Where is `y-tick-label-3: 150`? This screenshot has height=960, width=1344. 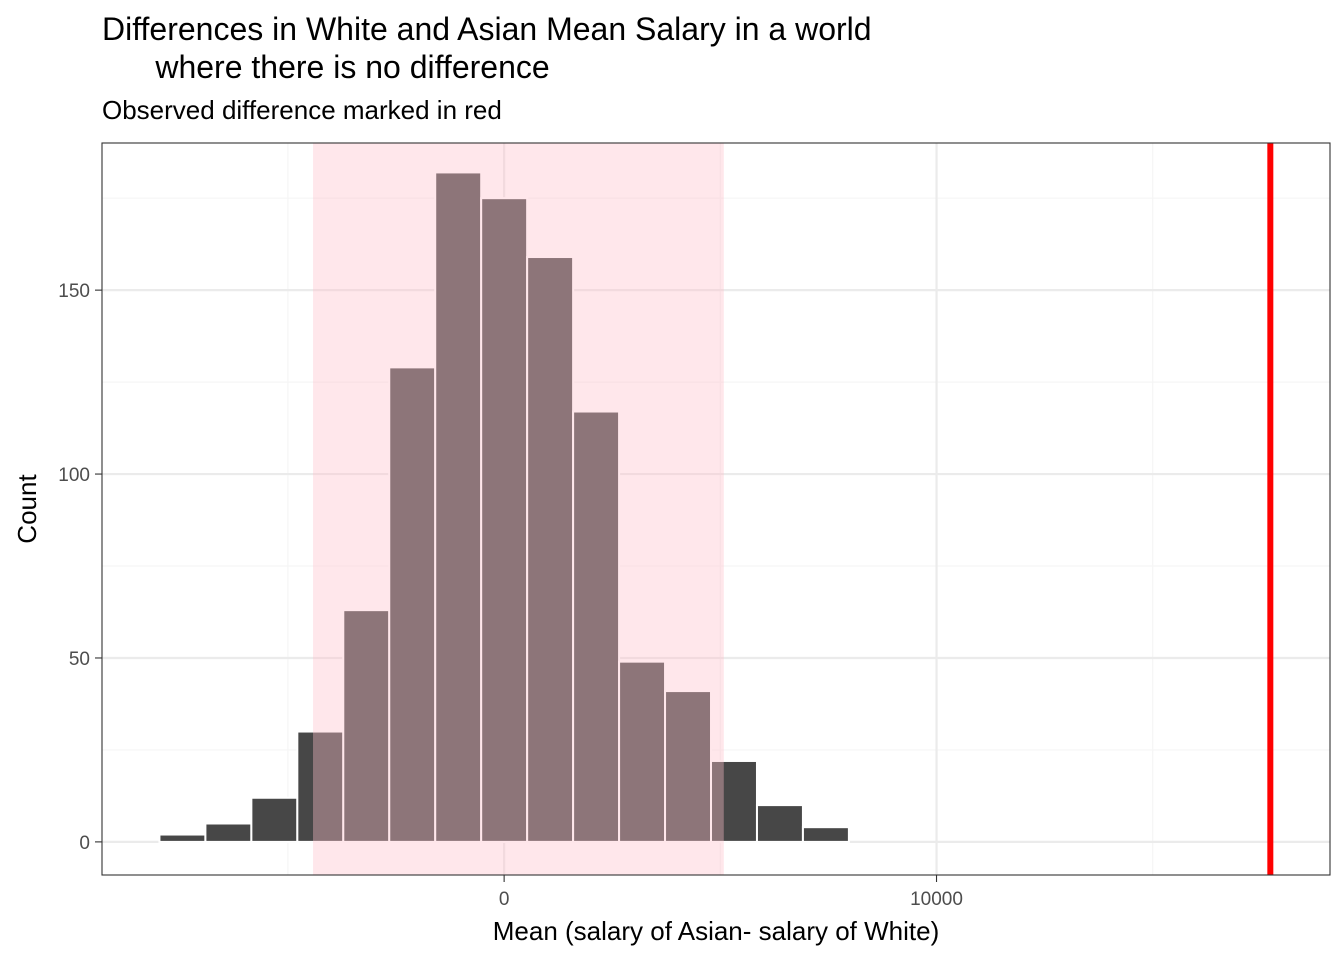 y-tick-label-3: 150 is located at coordinates (74, 291).